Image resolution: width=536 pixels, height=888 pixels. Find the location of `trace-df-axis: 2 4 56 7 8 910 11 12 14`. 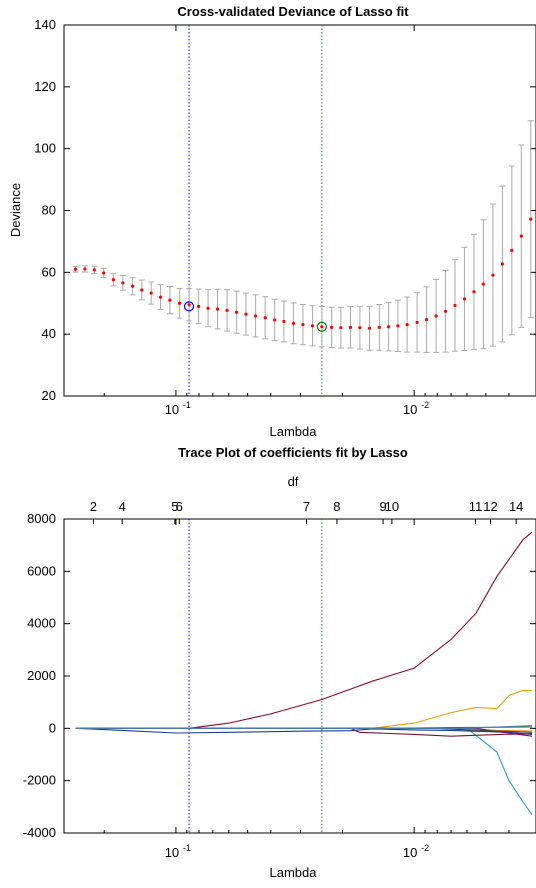

trace-df-axis: 2 4 56 7 8 910 11 12 14 is located at coordinates (306, 511).